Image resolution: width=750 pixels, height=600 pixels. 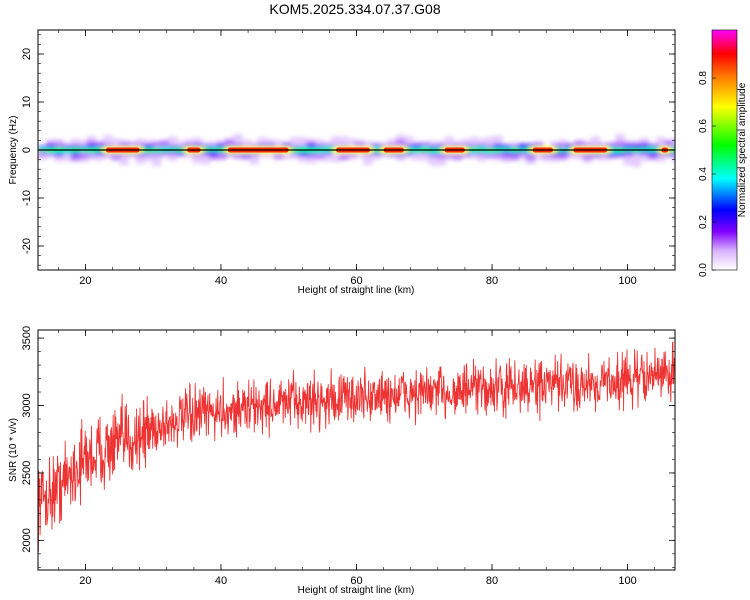 I want to click on y-tick-label: 2000, so click(x=27, y=540).